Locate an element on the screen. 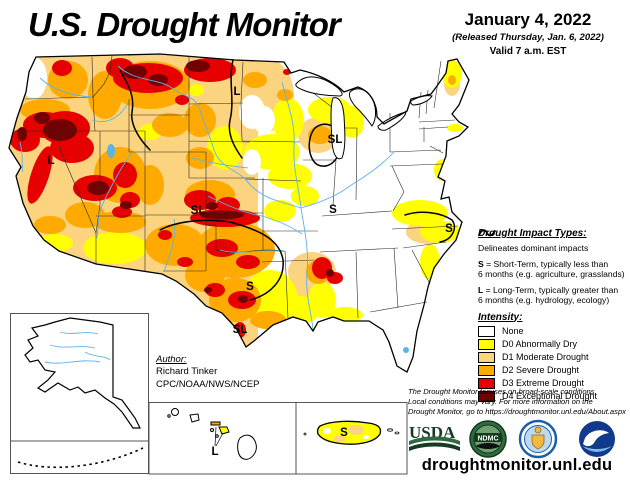 The width and height of the screenshot is (630, 487). impact-label-texas: S is located at coordinates (250, 287).